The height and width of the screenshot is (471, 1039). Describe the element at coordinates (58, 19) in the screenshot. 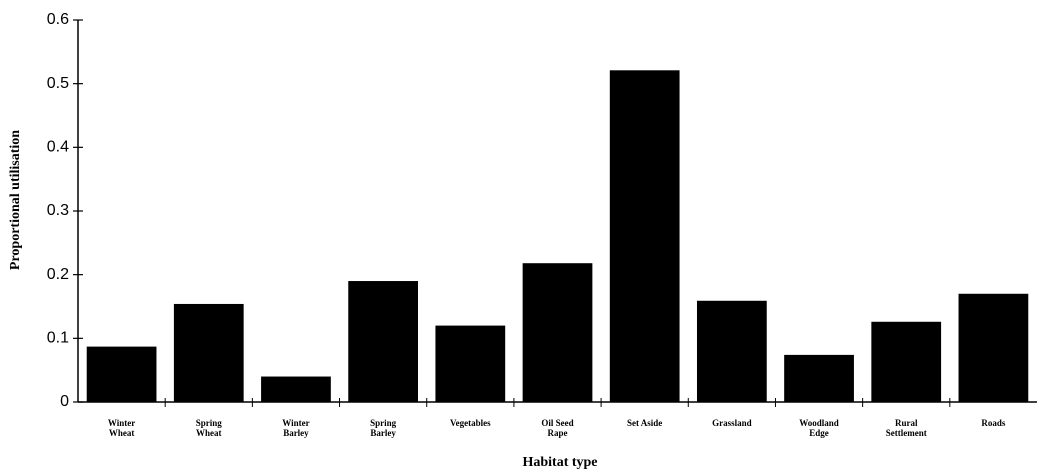

I see `y-tick-label: 0.6` at that location.